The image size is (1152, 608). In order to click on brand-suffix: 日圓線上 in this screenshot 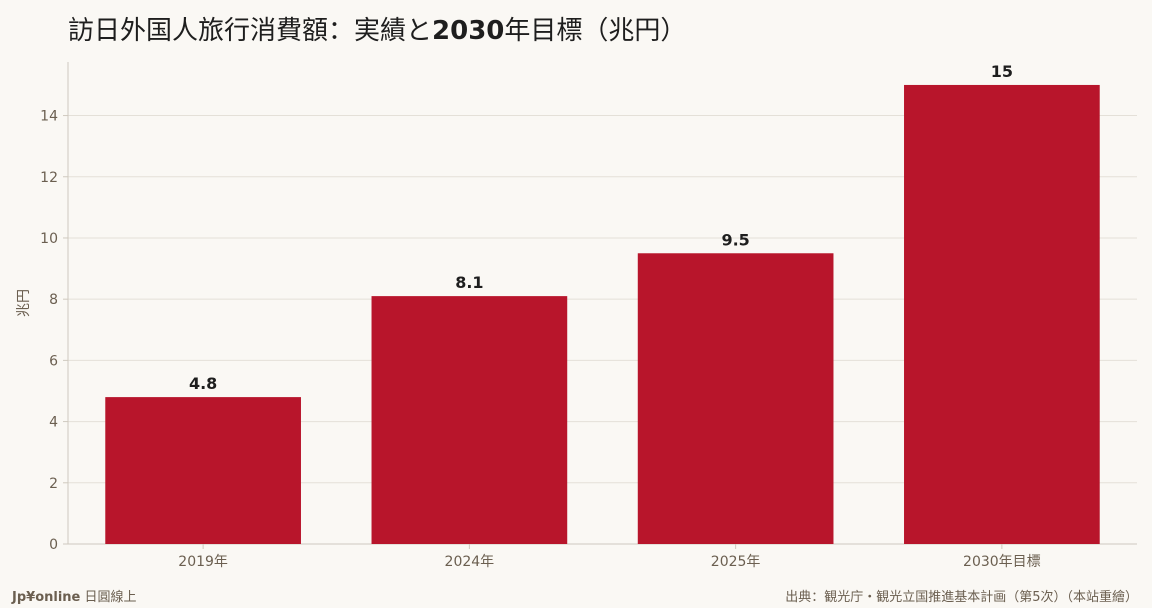, I will do `click(110, 597)`.